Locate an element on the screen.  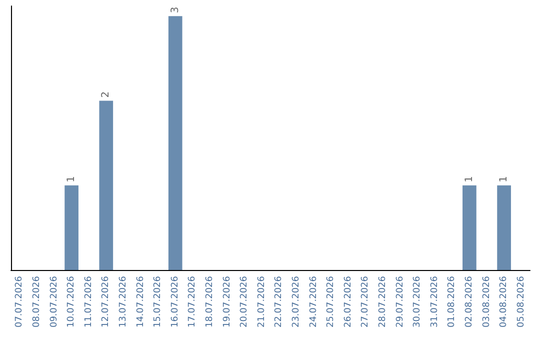
x-tick-label: 14.07.2026 is located at coordinates (141, 302).